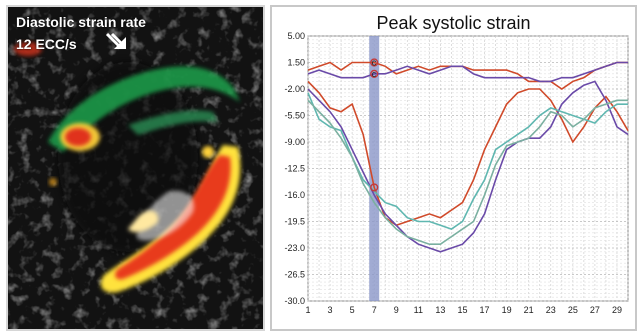 The image size is (641, 335). Describe the element at coordinates (485, 310) in the screenshot. I see `x-tick-label: 17` at that location.